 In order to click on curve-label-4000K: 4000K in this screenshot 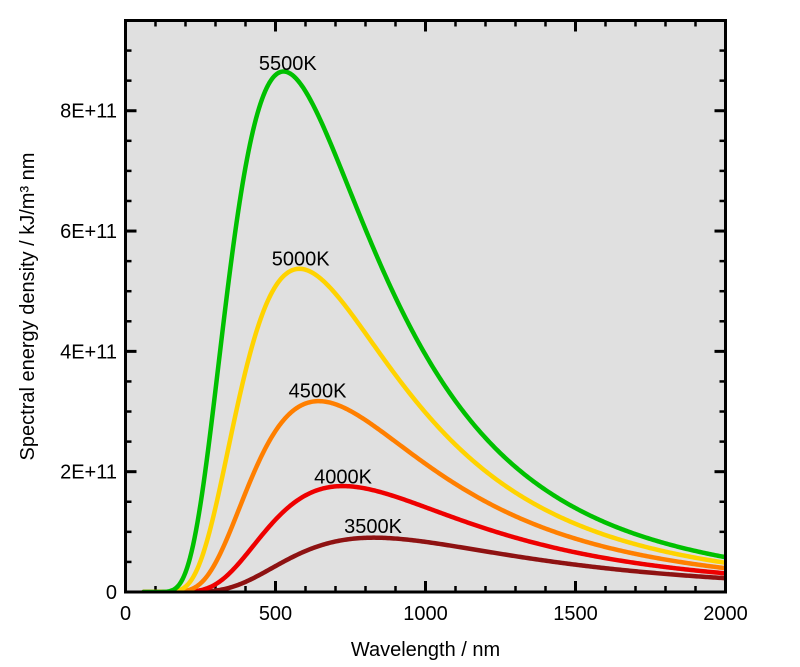, I will do `click(343, 477)`.